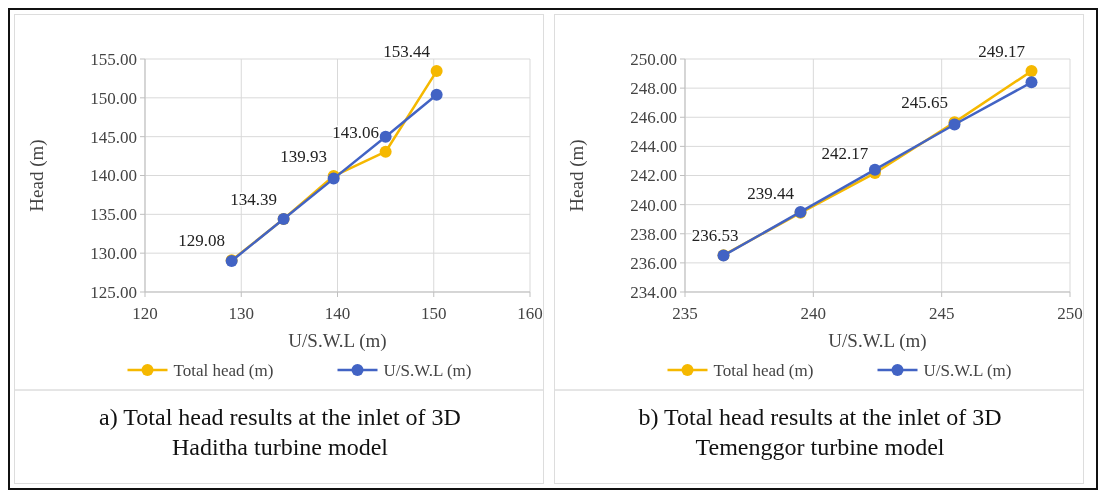  Describe the element at coordinates (685, 313) in the screenshot. I see `x-tick-label: 235` at that location.